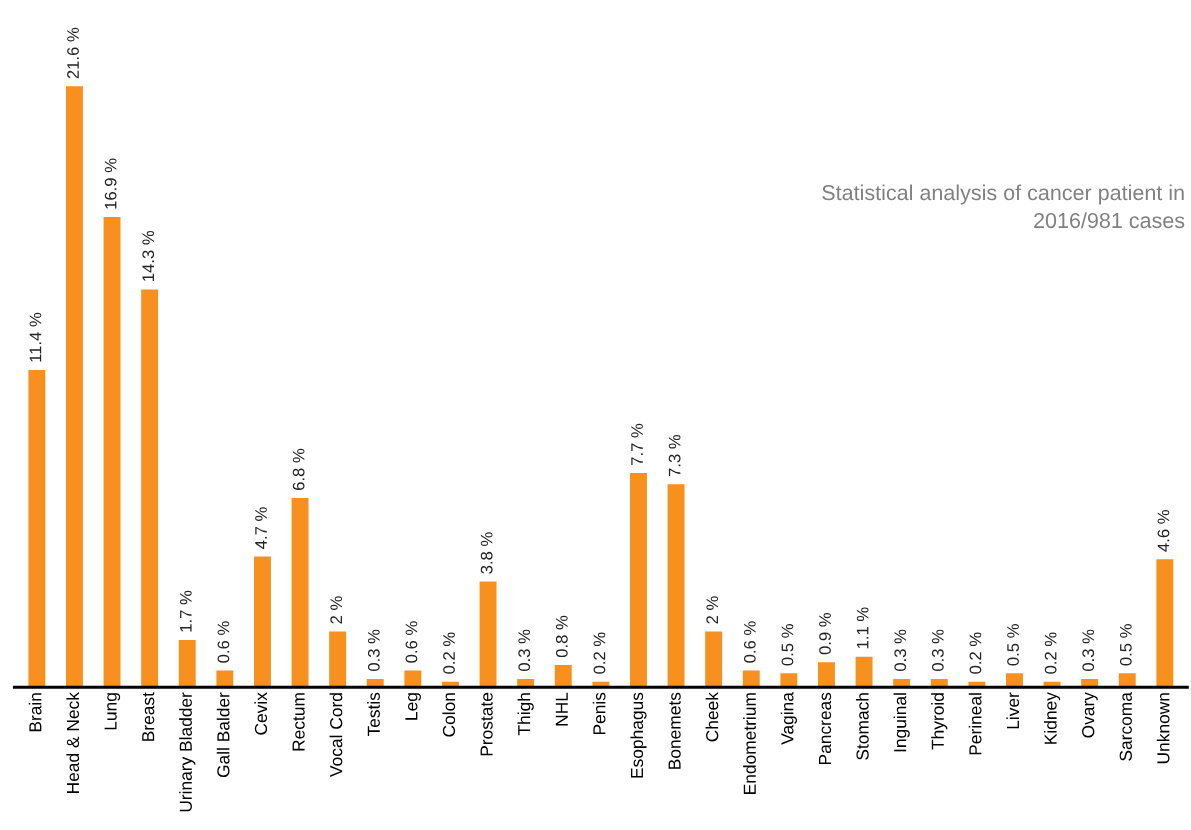  I want to click on x-tick-label: Colon, so click(449, 715).